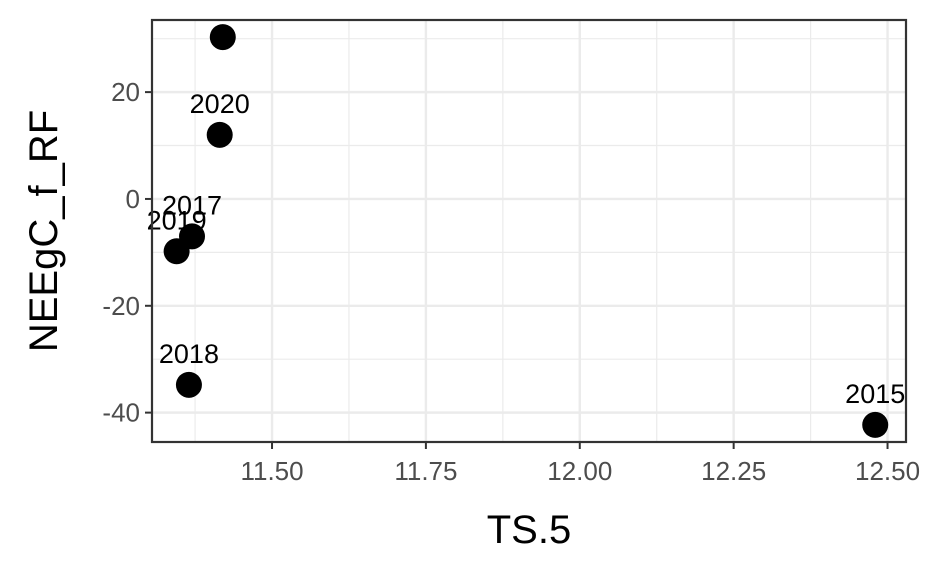 The height and width of the screenshot is (577, 929). Describe the element at coordinates (44, 231) in the screenshot. I see `y-axis-title: NEEgC_f_RF` at that location.